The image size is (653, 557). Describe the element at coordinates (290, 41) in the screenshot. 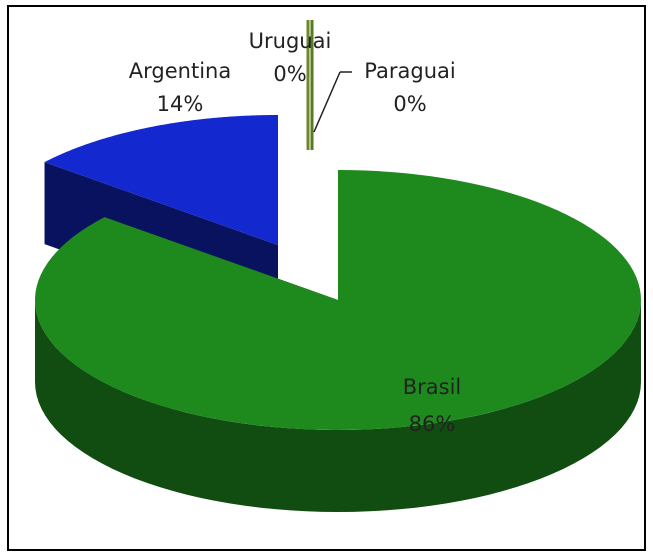

I see `slice-label: Uruguai` at that location.